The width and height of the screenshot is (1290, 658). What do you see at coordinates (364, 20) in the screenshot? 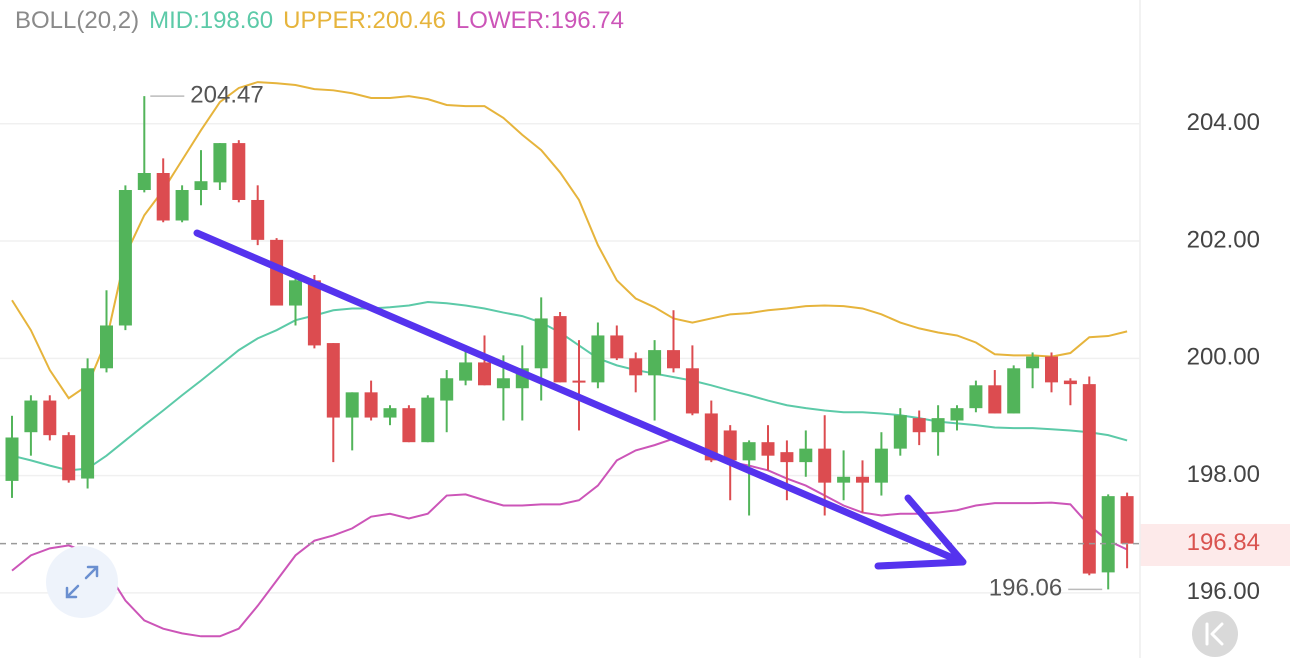
I see `legend-upper: UPPER:200.46` at bounding box center [364, 20].